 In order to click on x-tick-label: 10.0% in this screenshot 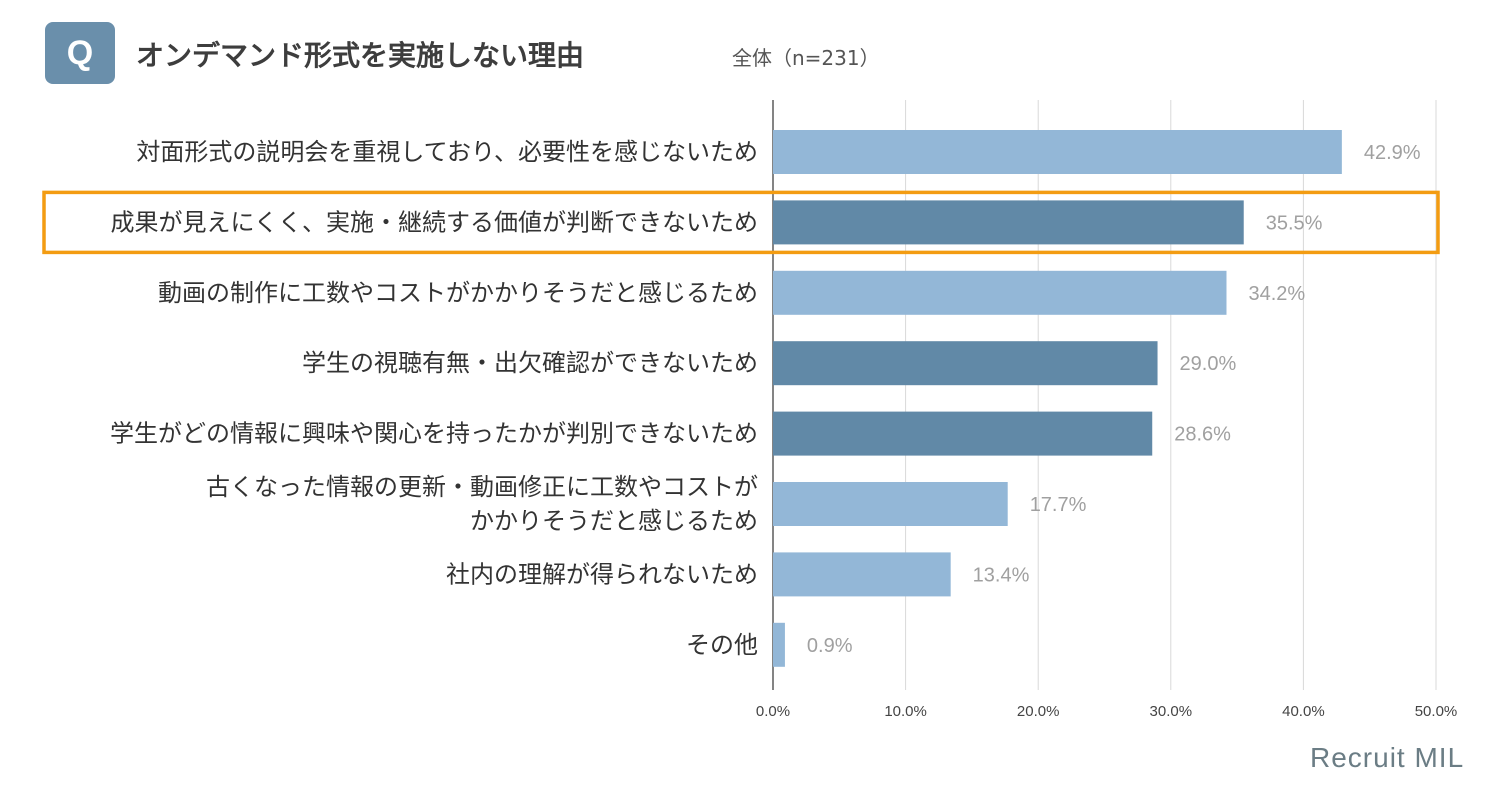, I will do `click(905, 711)`.